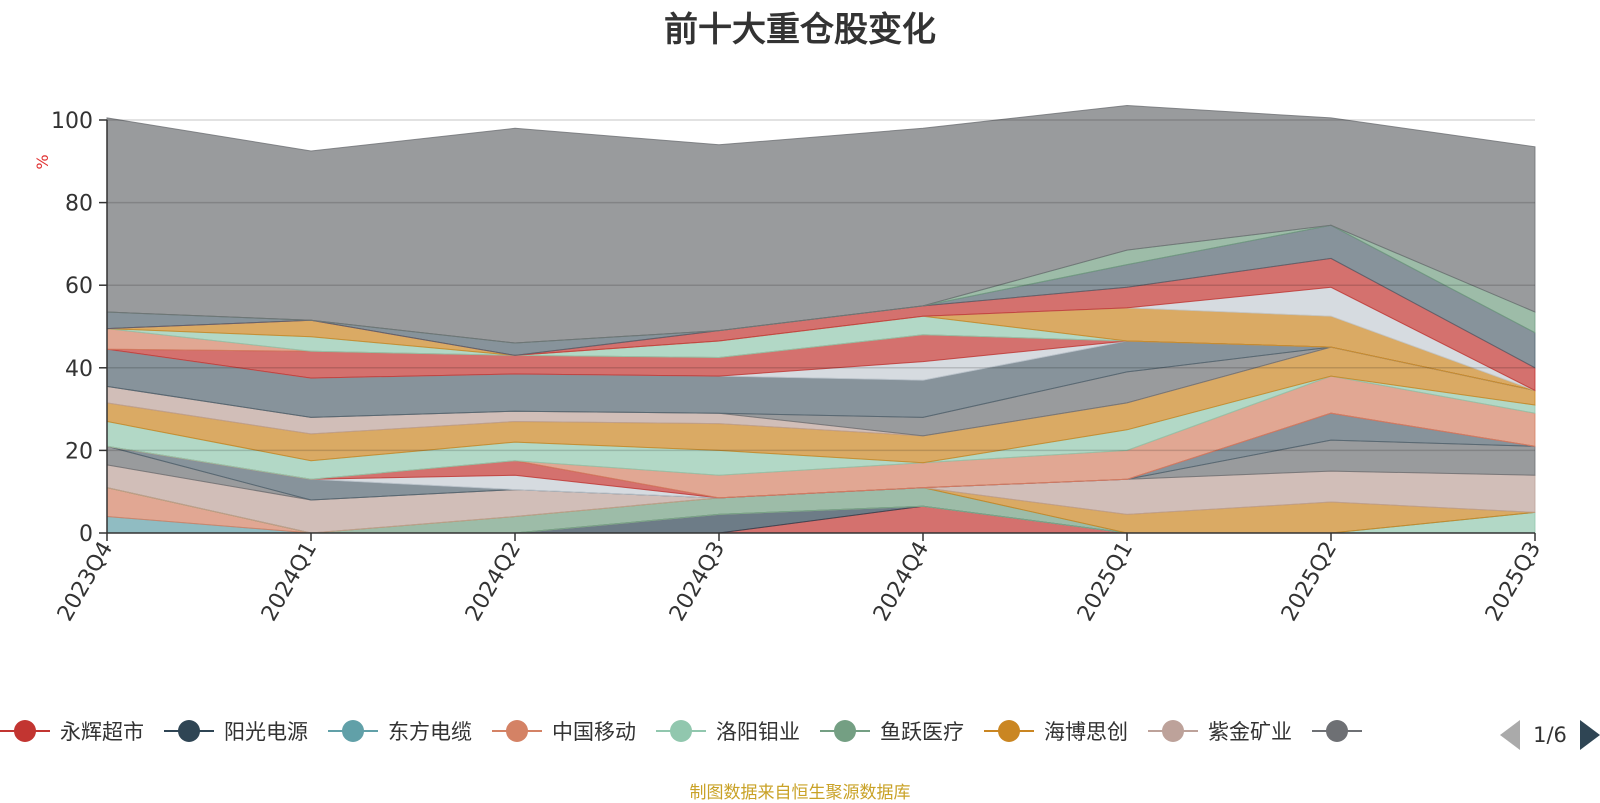 The image size is (1600, 803). I want to click on legend-item: 中国移动, so click(564, 731).